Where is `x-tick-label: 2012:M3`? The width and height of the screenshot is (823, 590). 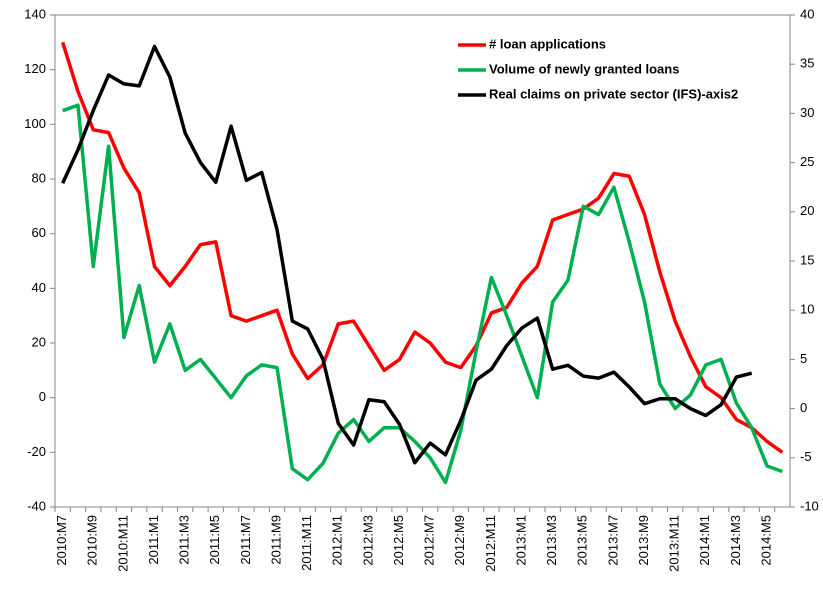 x-tick-label: 2012:M3 is located at coordinates (367, 540).